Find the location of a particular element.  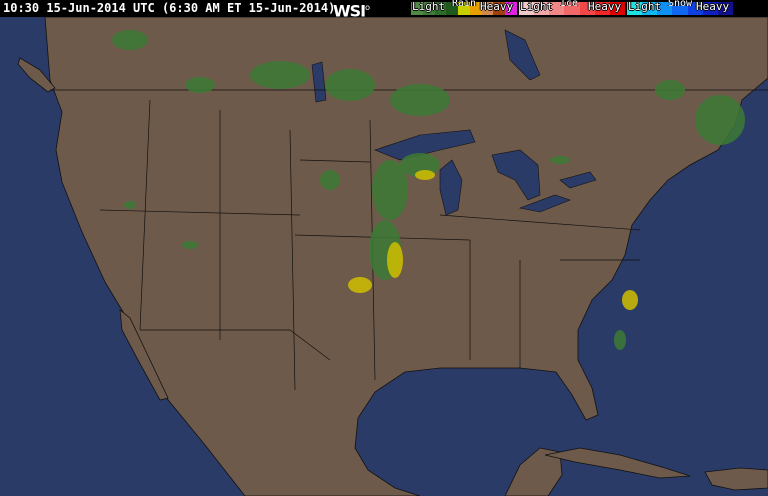

legend-snow-scale is located at coordinates (680, 8).